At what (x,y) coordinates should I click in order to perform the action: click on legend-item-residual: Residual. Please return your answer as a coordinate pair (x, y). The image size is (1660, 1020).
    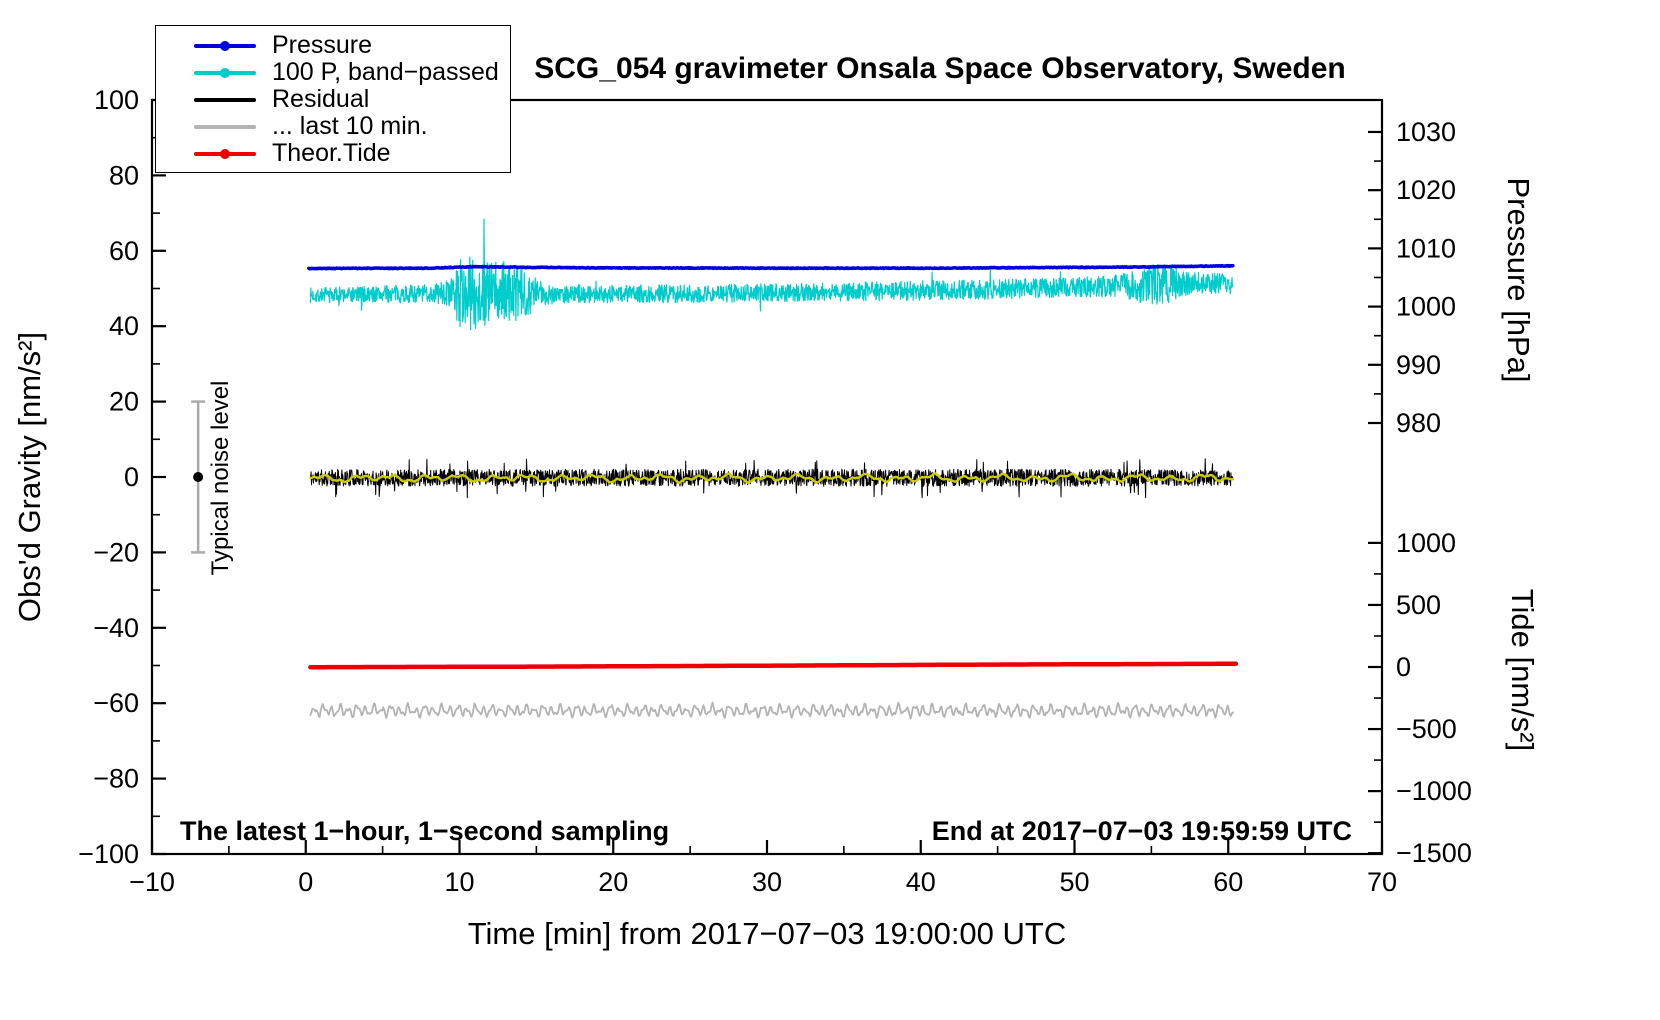
    Looking at the image, I should click on (333, 99).